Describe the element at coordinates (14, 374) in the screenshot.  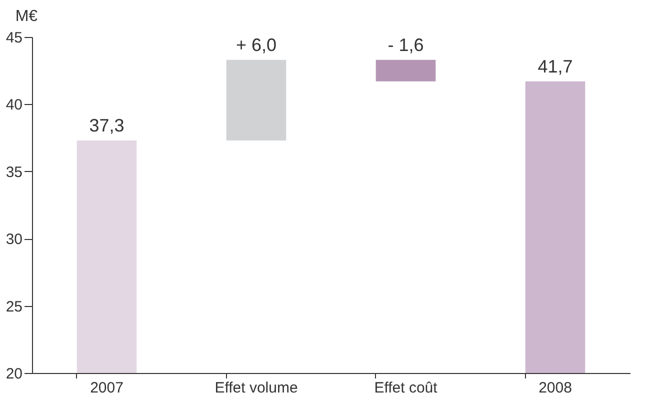
I see `y-tick-label: 20` at that location.